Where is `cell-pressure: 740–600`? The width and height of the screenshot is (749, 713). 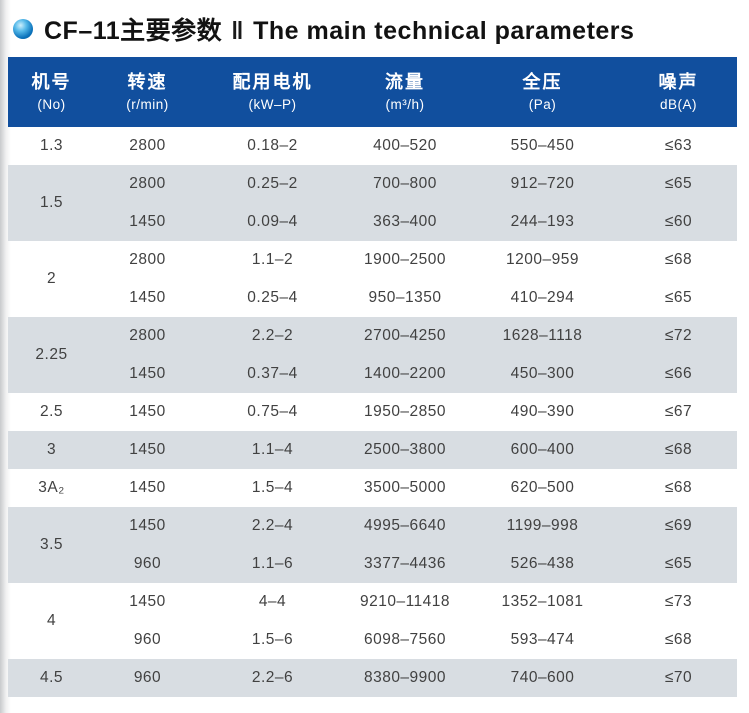
cell-pressure: 740–600 is located at coordinates (542, 677).